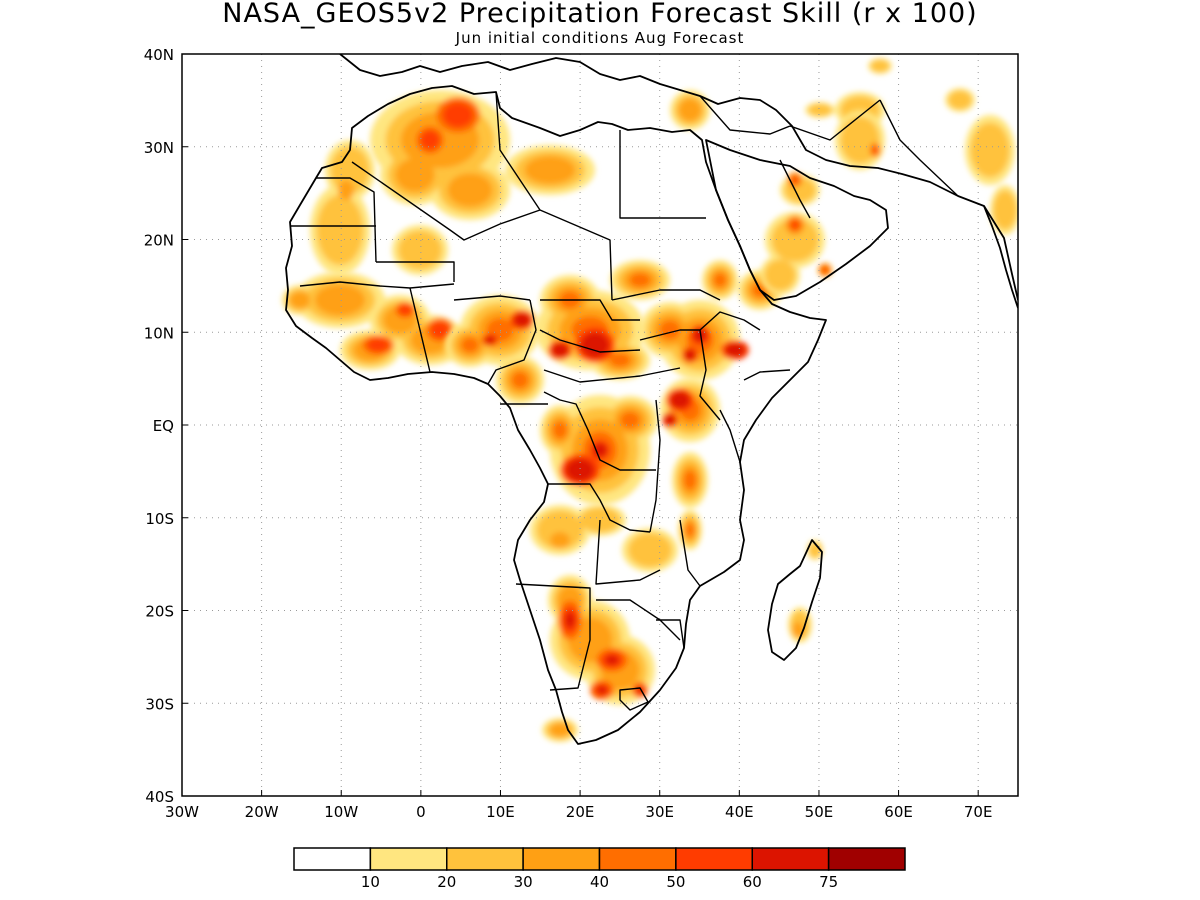 This screenshot has width=1200, height=900. I want to click on x-tick-label: 40E, so click(739, 812).